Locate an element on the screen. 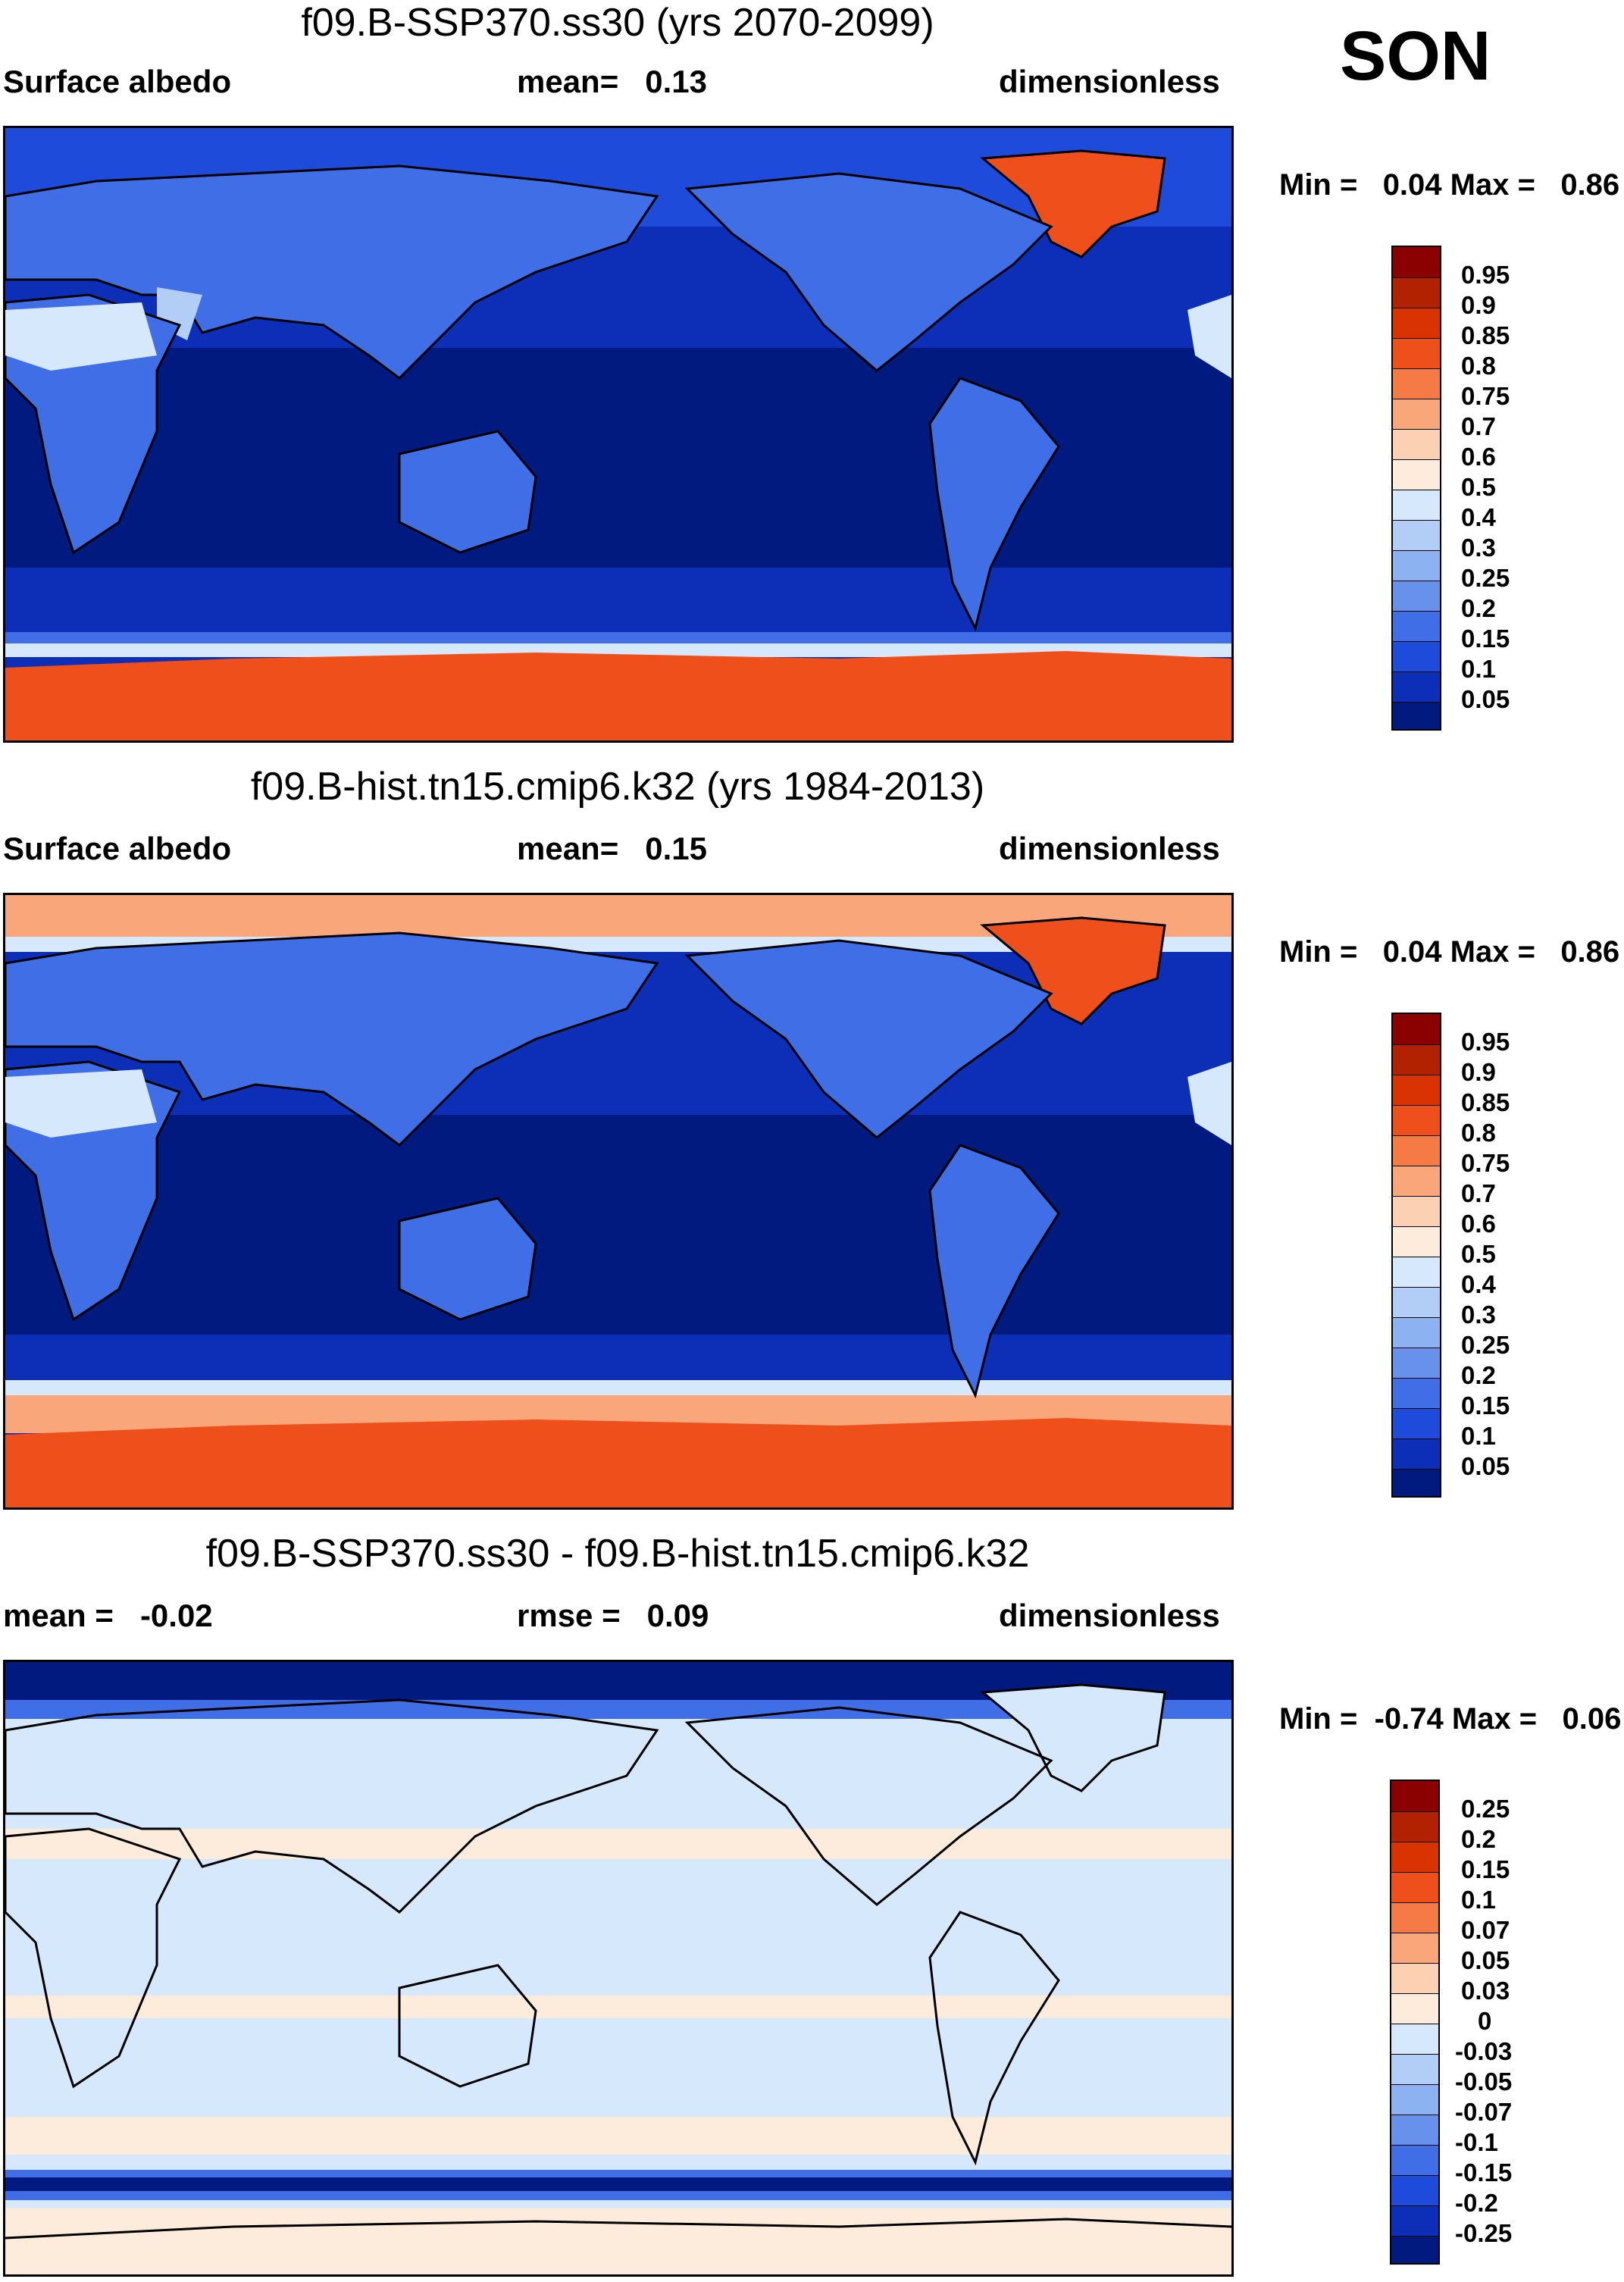 The image size is (1624, 2282). antarctica-coast is located at coordinates (618, 2229).